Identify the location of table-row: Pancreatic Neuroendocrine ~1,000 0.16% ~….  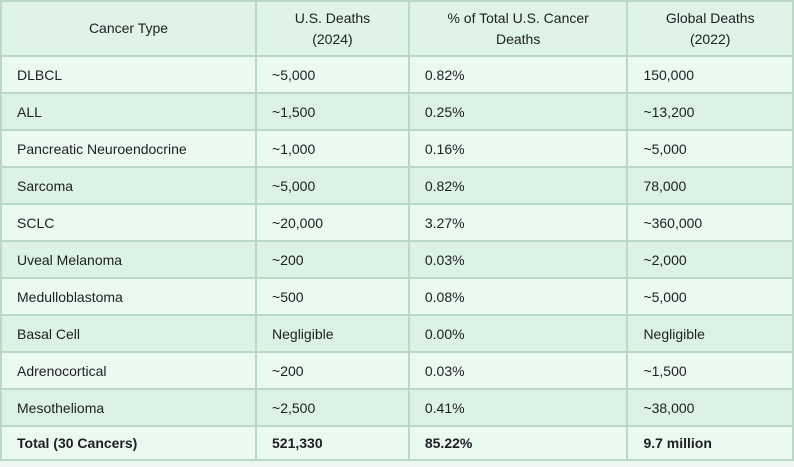
(397, 148).